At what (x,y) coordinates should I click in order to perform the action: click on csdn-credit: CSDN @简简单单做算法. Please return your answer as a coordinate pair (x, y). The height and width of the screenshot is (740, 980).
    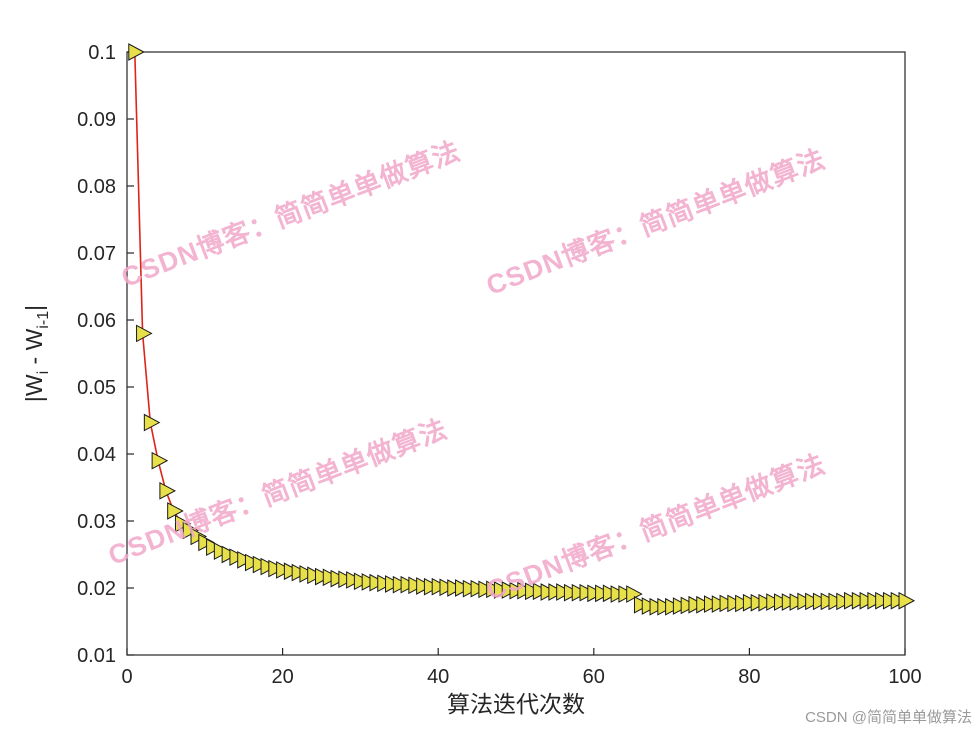
    Looking at the image, I should click on (888, 717).